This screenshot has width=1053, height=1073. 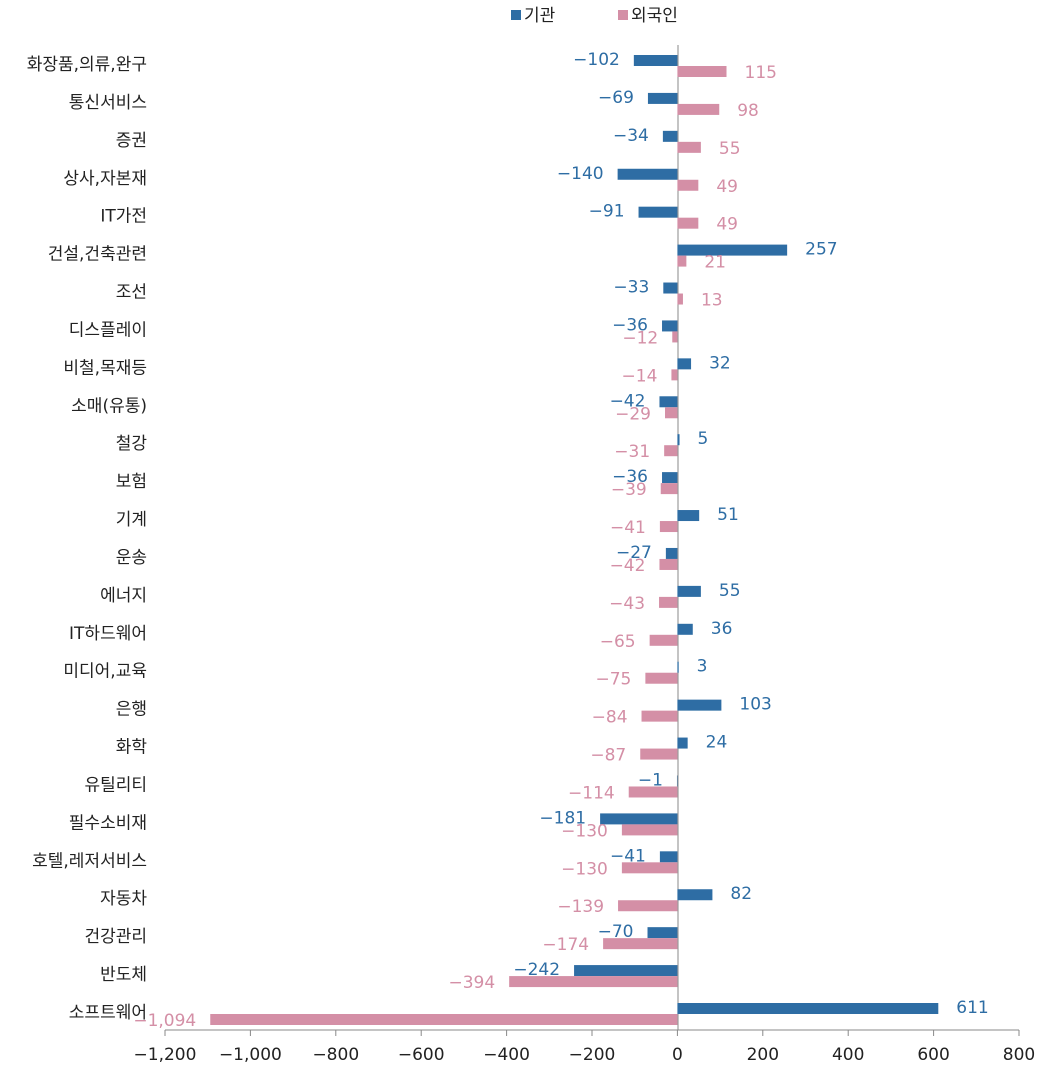 What do you see at coordinates (633, 414) in the screenshot?
I see `value-label: −29` at bounding box center [633, 414].